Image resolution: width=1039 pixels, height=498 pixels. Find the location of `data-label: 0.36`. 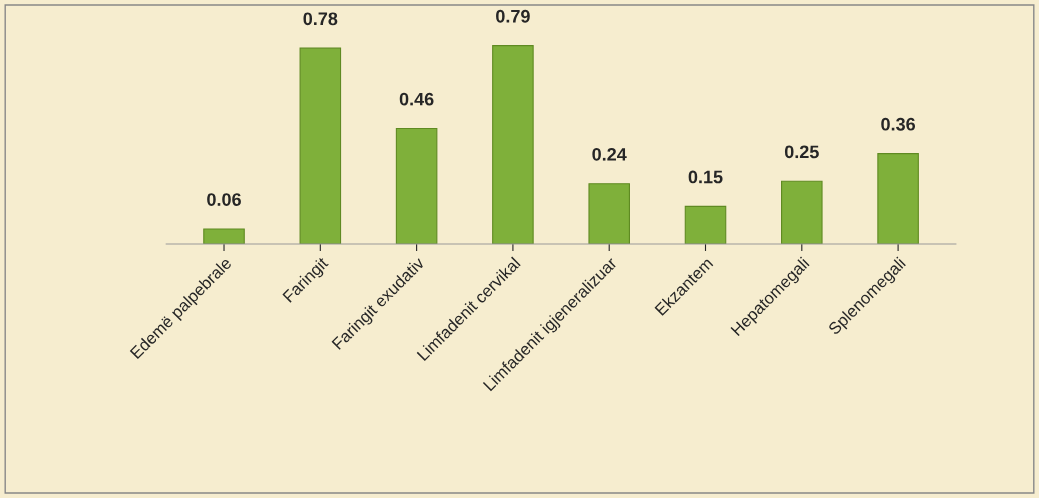

data-label: 0.36 is located at coordinates (898, 124).